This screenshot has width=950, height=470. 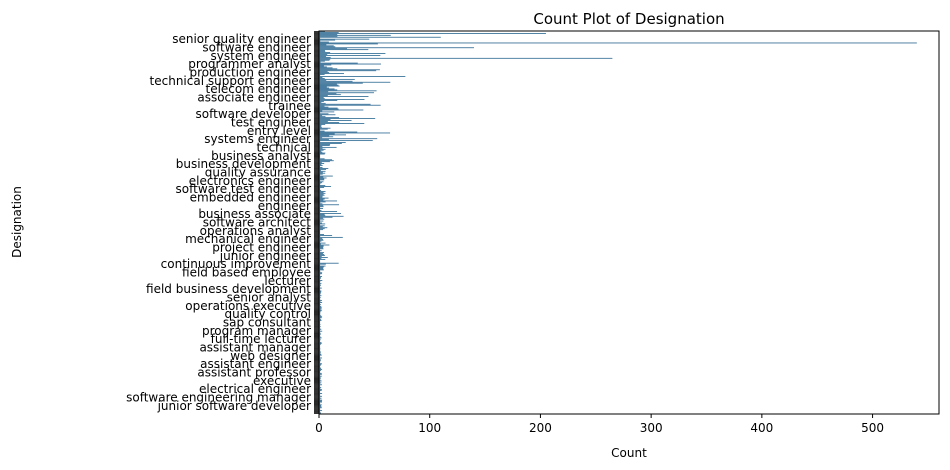 What do you see at coordinates (429, 428) in the screenshot?
I see `x-tick-label: 100` at bounding box center [429, 428].